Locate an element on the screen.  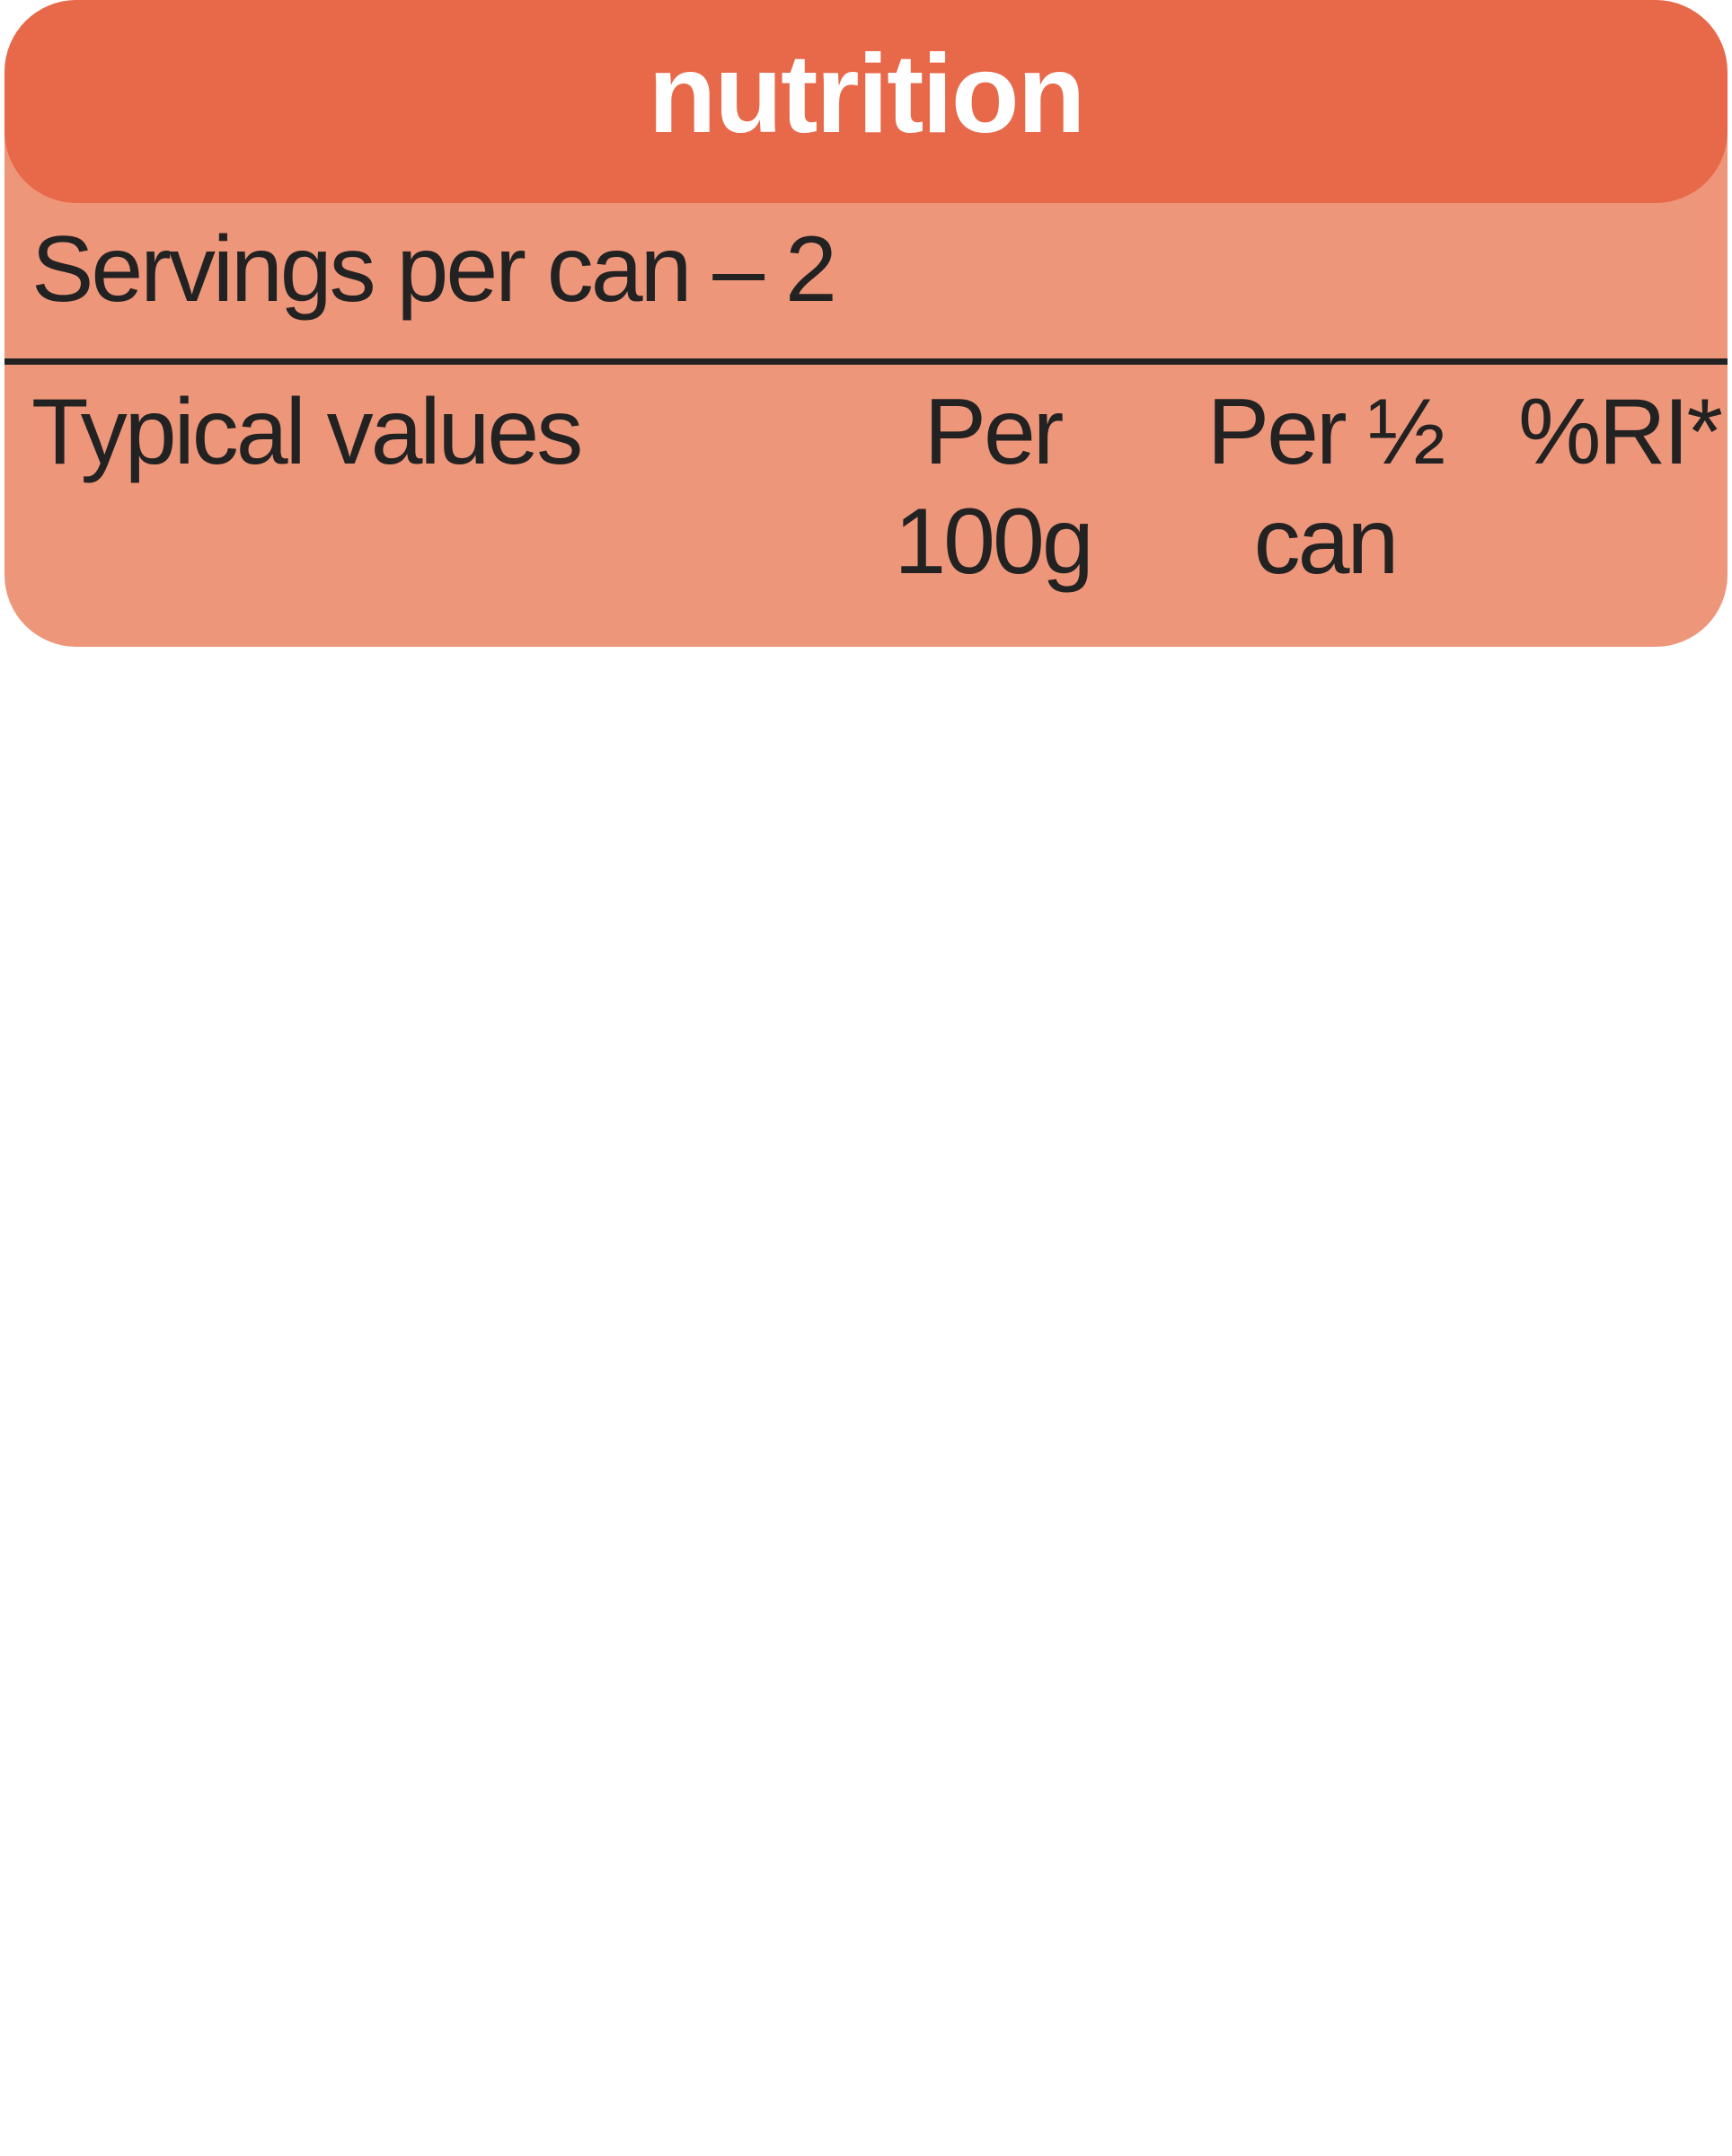
divider is located at coordinates (866, 362).